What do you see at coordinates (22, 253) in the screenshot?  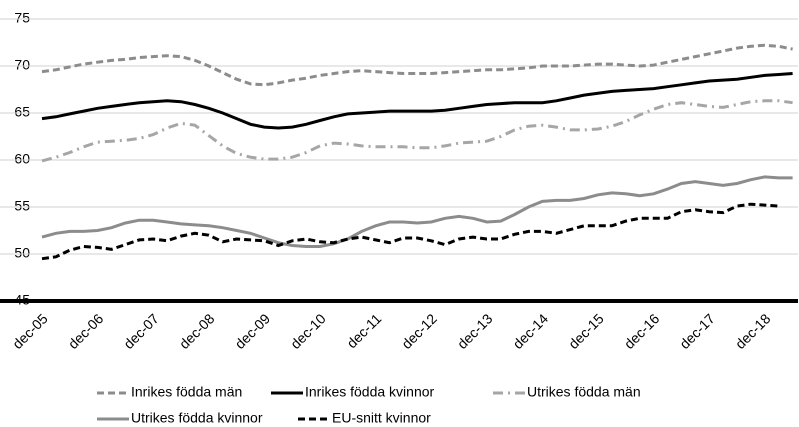 I see `y-tick-label: 50` at bounding box center [22, 253].